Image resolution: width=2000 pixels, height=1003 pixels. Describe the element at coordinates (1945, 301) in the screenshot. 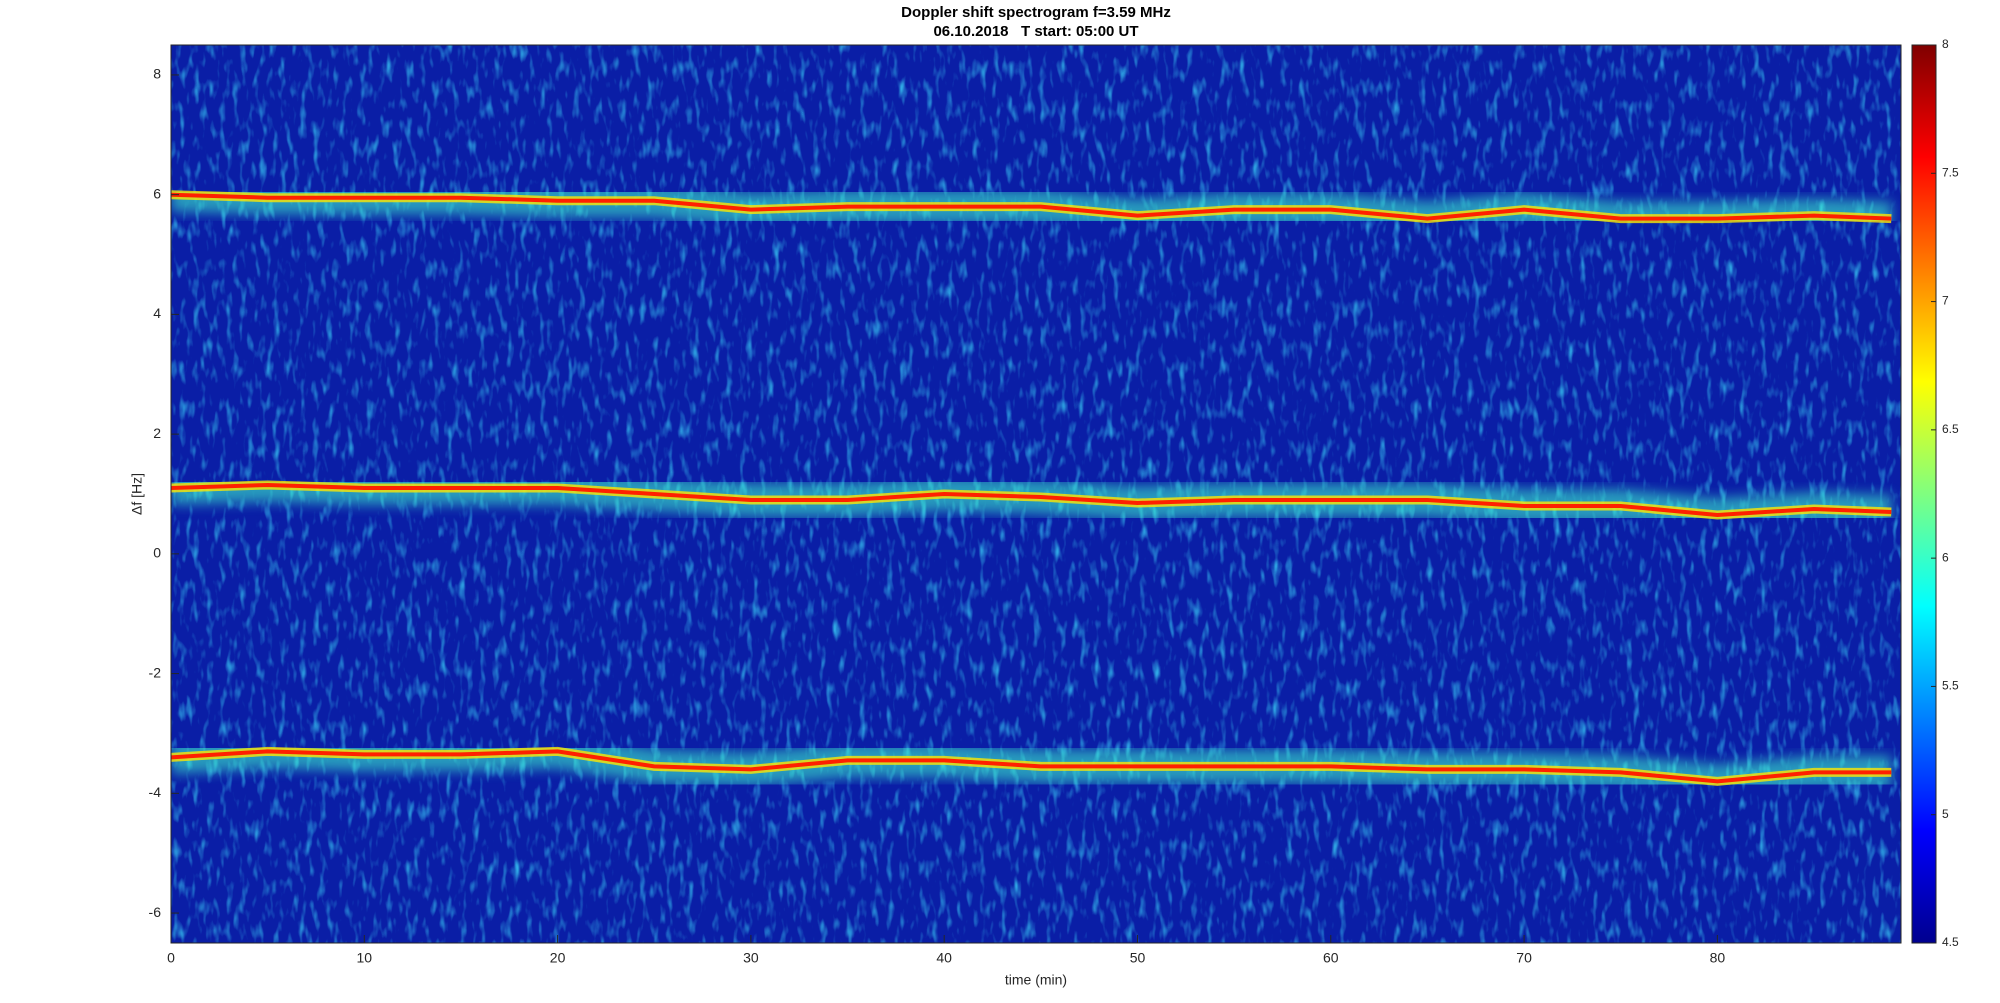

I see `colorbar-tick-label: 7` at that location.